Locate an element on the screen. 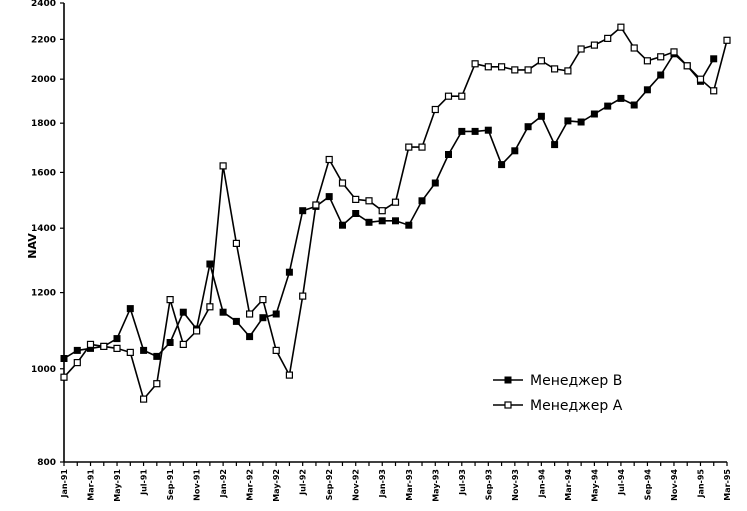 This screenshot has width=747, height=511. x-tick-label: Nov-92 is located at coordinates (356, 485).